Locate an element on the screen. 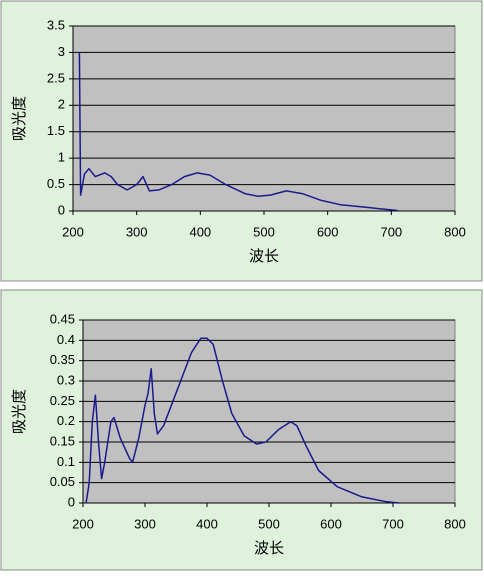  y-tick-label: 3.5 is located at coordinates (56, 24).